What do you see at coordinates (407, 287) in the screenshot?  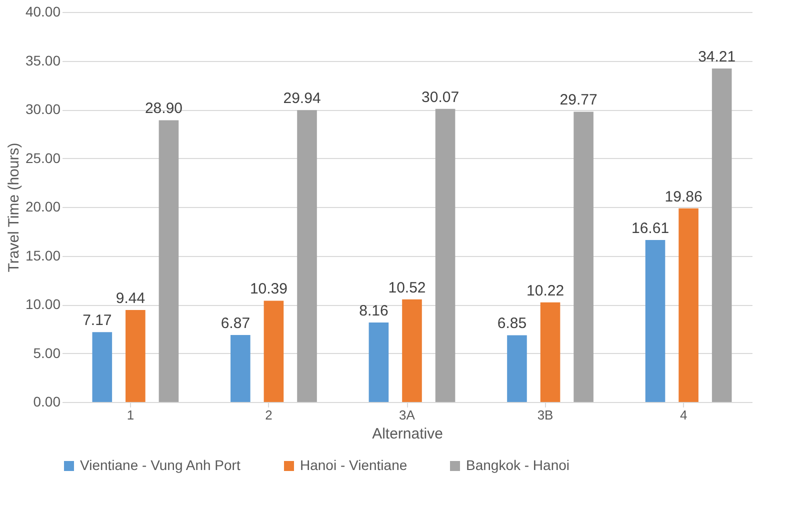 I see `data-label: 10.52` at bounding box center [407, 287].